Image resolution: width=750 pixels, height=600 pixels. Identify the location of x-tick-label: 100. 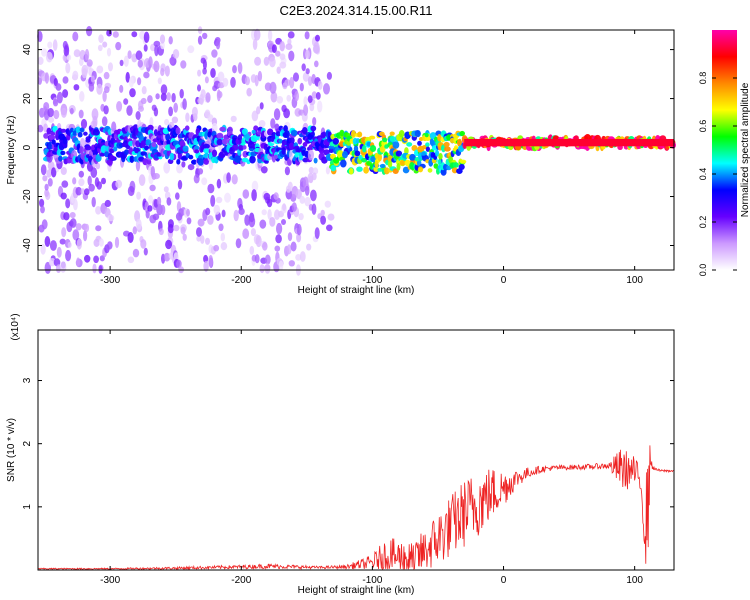
(634, 280).